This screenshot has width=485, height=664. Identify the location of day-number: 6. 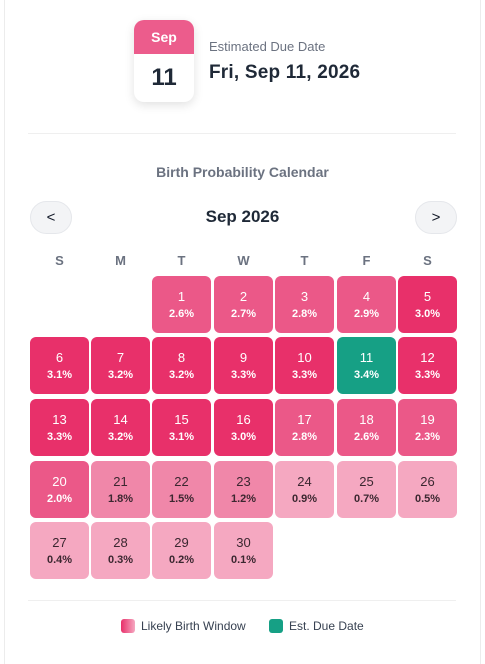
(59, 357).